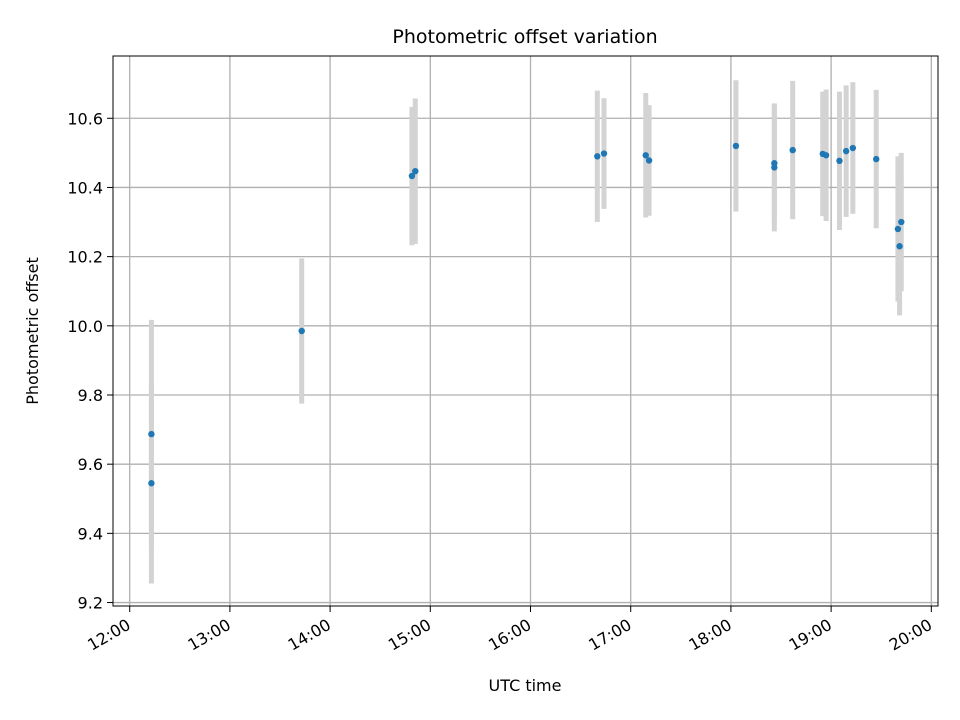 Image resolution: width=960 pixels, height=720 pixels. What do you see at coordinates (85, 257) in the screenshot?
I see `y-tick-label: 10.2` at bounding box center [85, 257].